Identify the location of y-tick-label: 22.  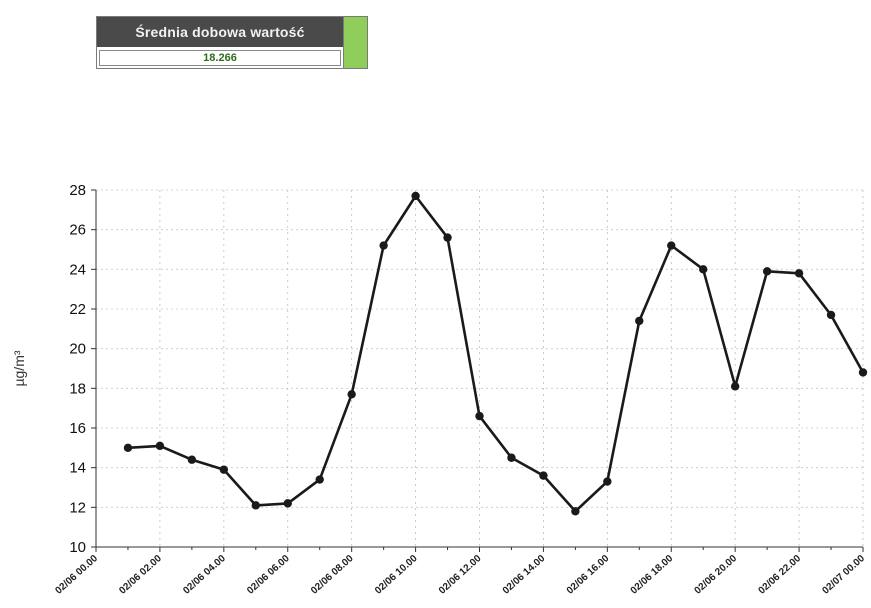
(77, 309).